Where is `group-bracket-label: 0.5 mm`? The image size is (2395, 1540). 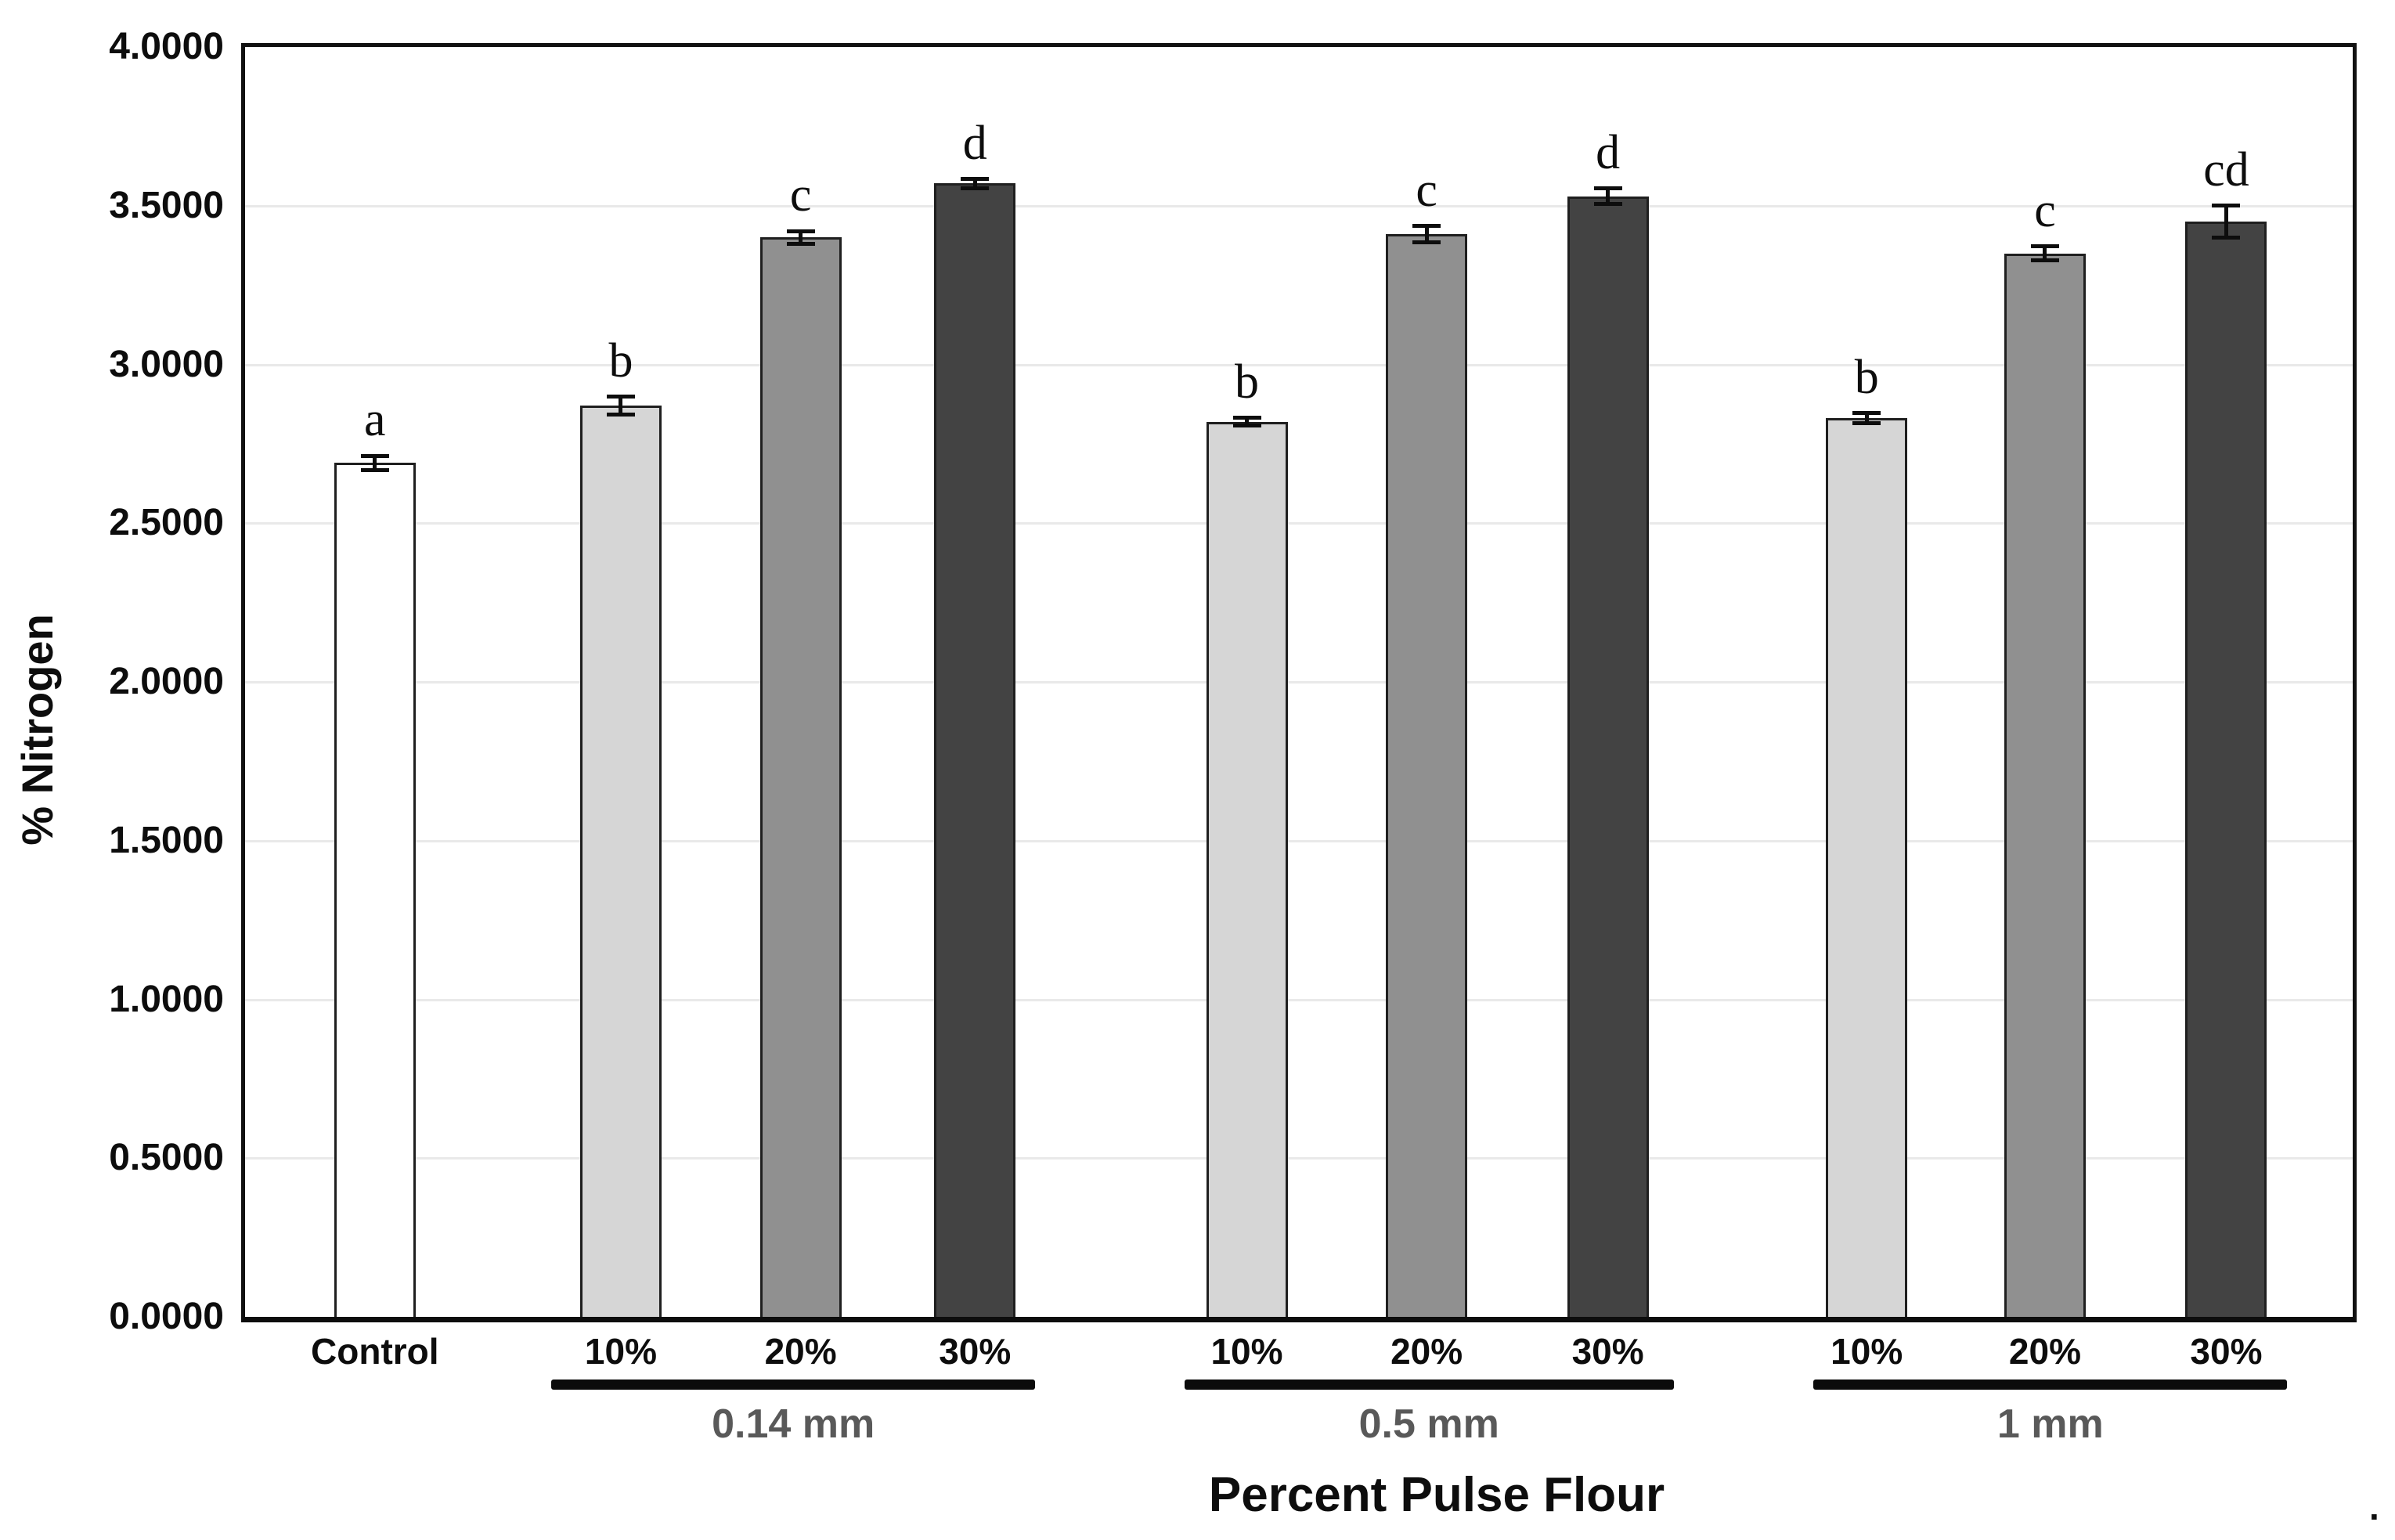 group-bracket-label: 0.5 mm is located at coordinates (1429, 1424).